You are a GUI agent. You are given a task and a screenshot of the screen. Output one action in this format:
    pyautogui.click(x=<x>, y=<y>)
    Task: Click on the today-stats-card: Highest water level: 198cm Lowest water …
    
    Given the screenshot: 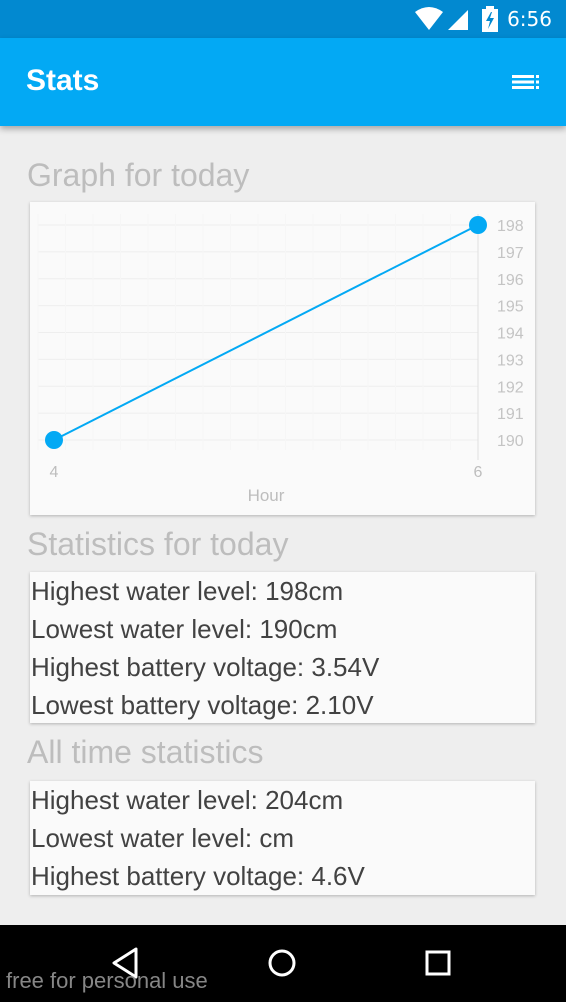 What is the action you would take?
    pyautogui.click(x=282, y=647)
    